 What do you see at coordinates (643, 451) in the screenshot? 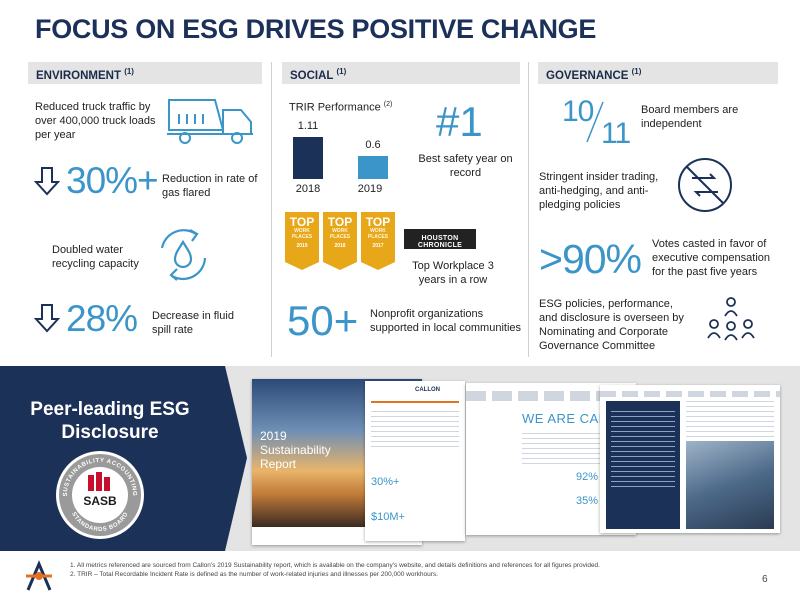
I see `report-sidebar-text-lines` at bounding box center [643, 451].